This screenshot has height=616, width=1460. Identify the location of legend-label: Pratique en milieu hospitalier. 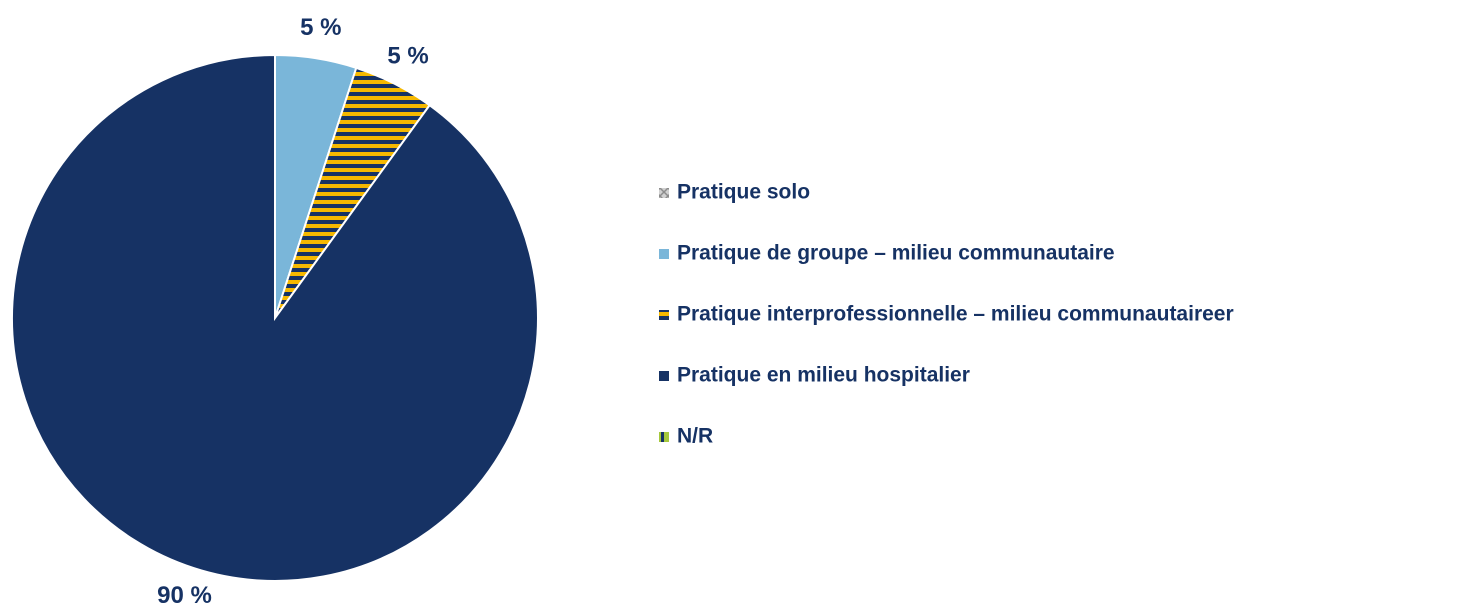
(823, 375).